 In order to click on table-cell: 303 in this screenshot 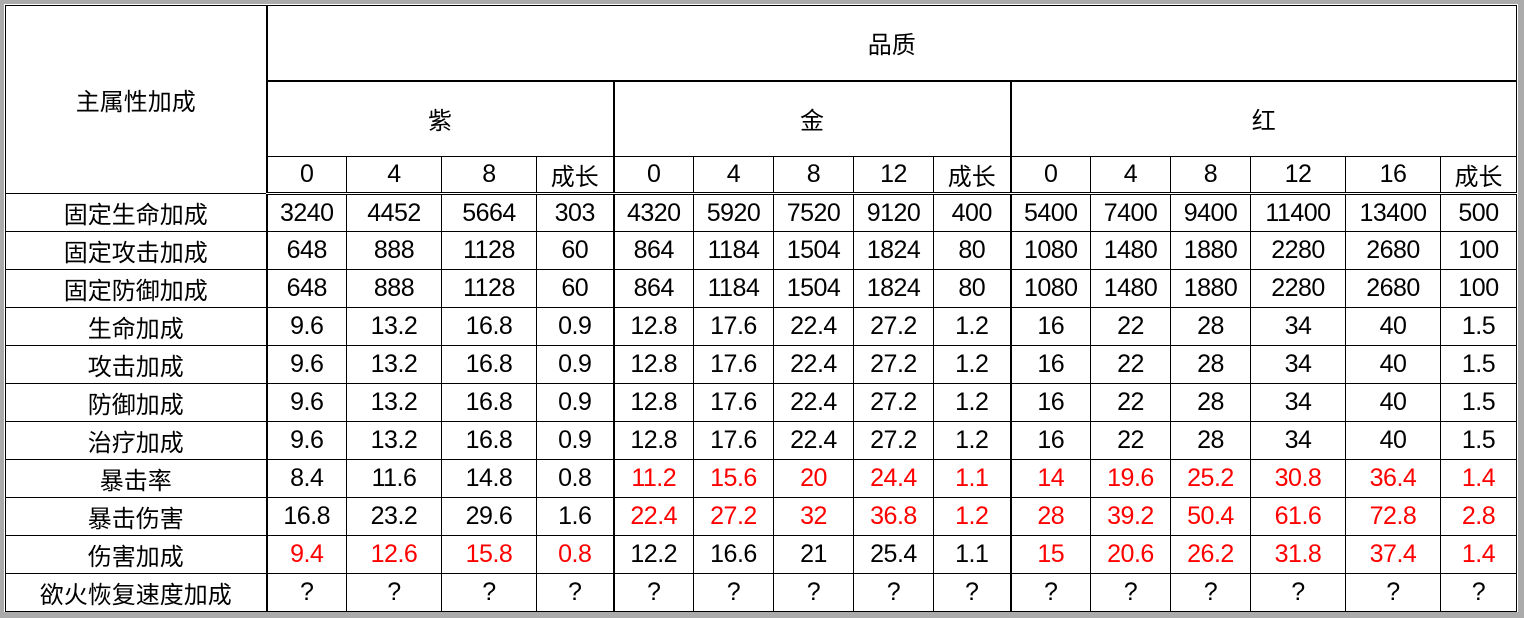, I will do `click(575, 212)`.